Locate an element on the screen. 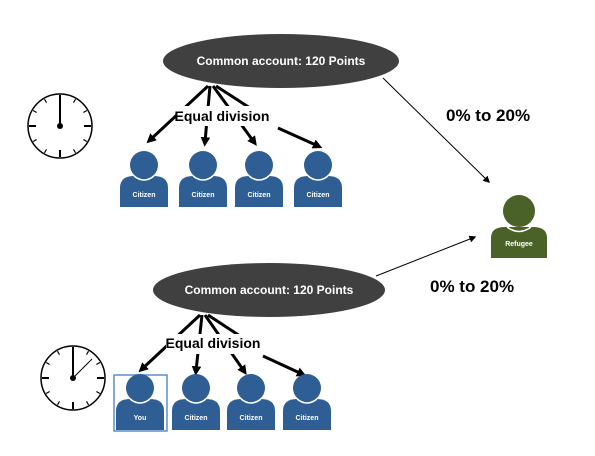  person-refugee: Refugee is located at coordinates (519, 226).